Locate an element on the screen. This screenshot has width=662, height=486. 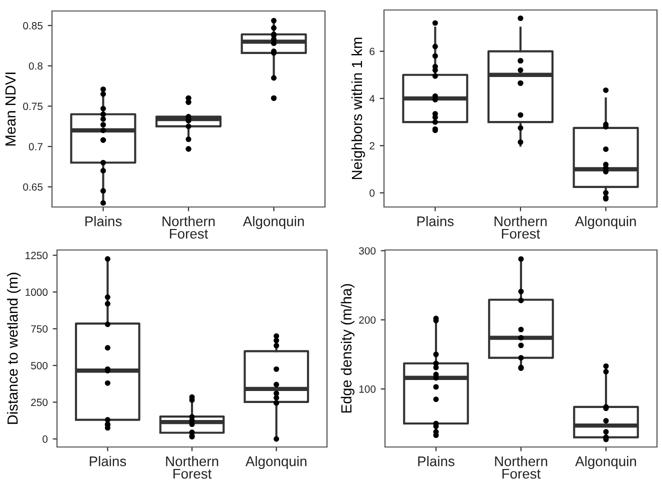
y-tick-label: 200 is located at coordinates (367, 320).